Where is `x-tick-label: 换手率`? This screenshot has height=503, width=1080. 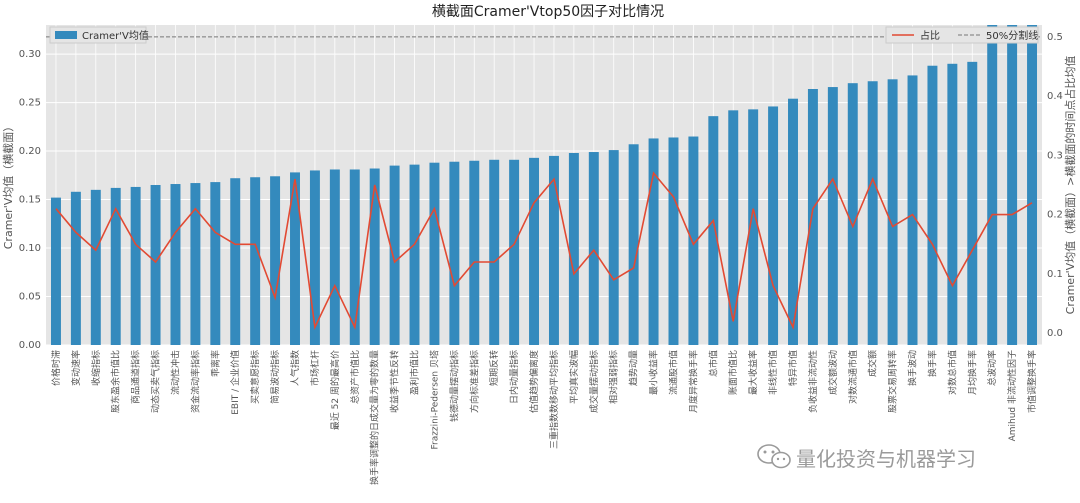 x-tick-label: 换手率 is located at coordinates (932, 363).